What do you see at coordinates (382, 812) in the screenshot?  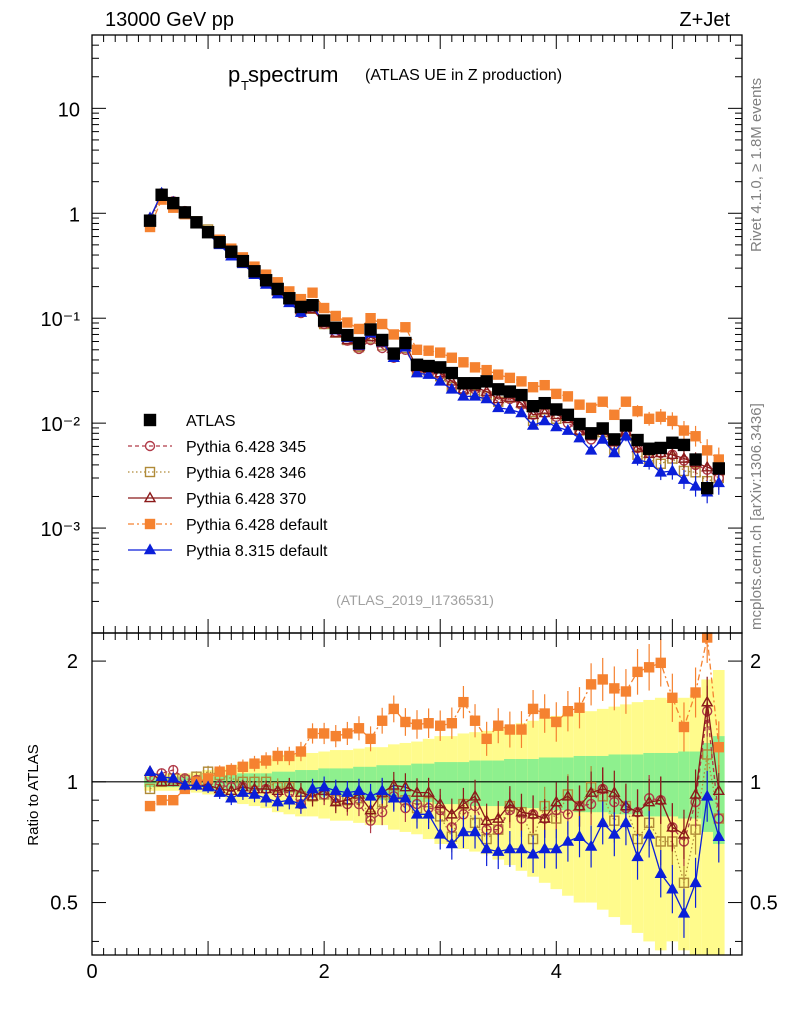 I see `ratio-point-p345` at bounding box center [382, 812].